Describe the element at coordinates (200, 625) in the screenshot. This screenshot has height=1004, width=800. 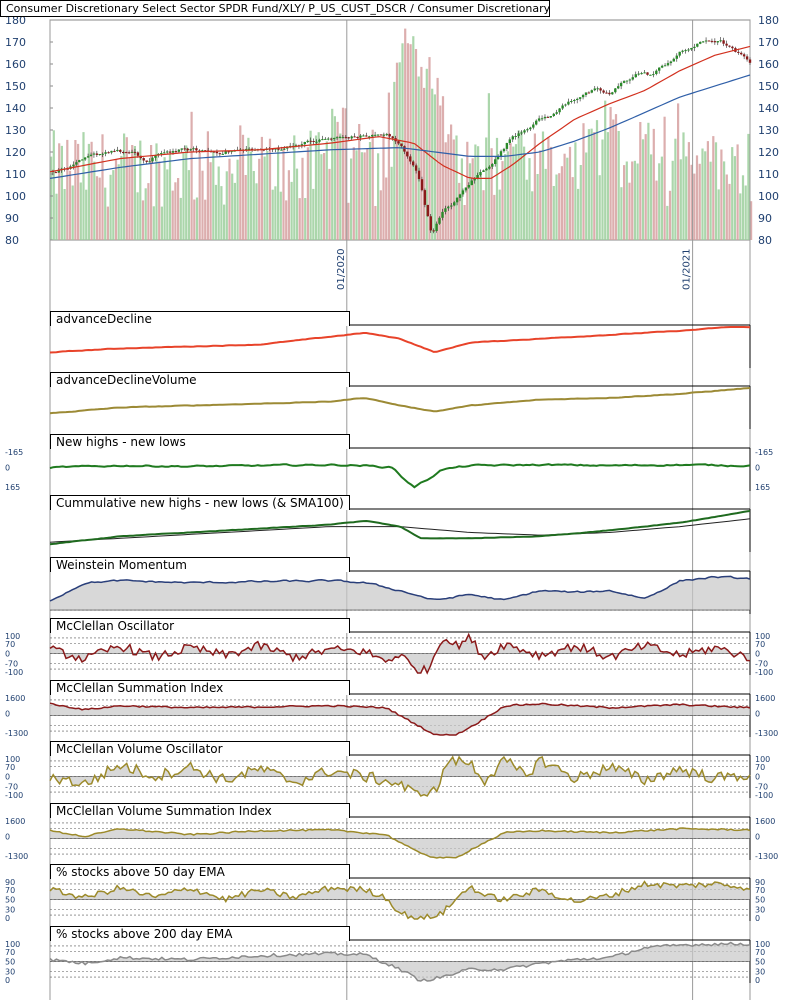
I see `panel-title-mcclellan-oscillator: McClellan Oscillator` at that location.